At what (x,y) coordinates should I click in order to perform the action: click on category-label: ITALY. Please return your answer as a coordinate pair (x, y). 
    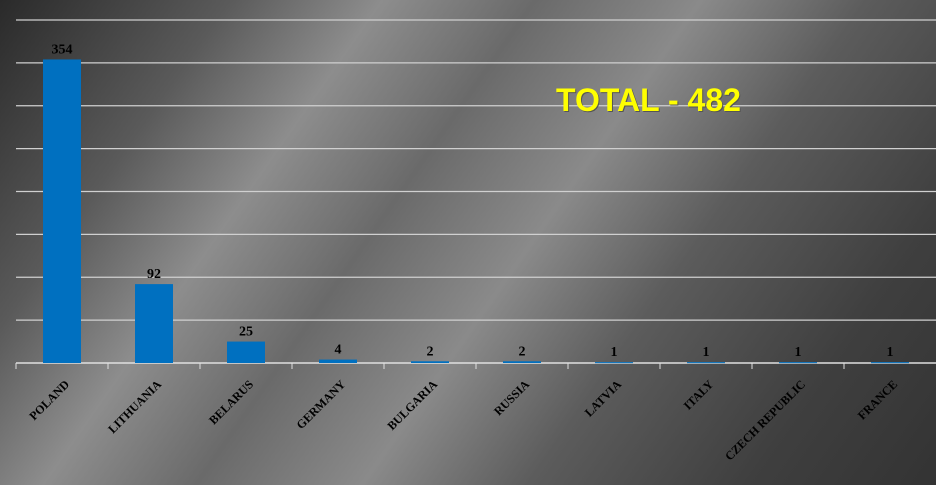
    Looking at the image, I should click on (699, 395).